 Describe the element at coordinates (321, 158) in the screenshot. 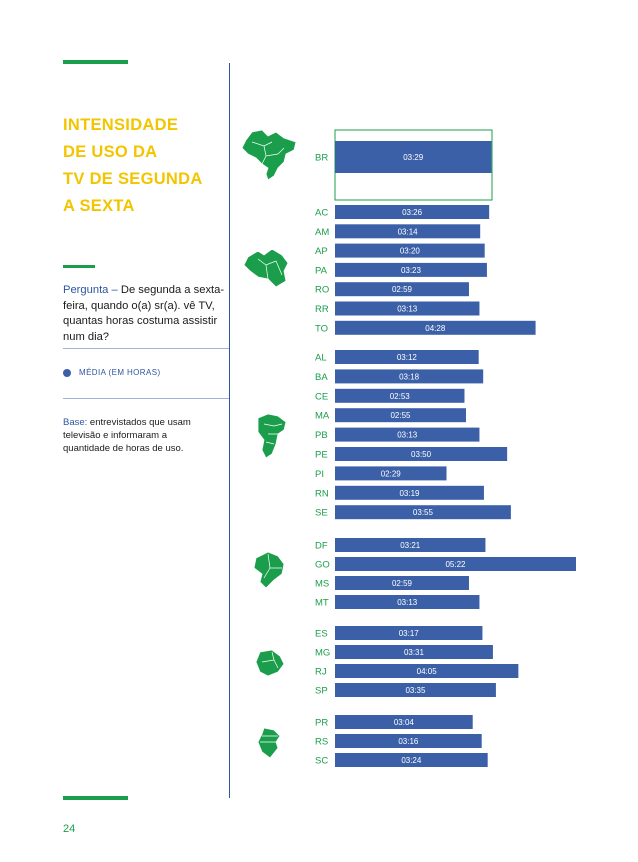

I see `state-label: BR` at that location.